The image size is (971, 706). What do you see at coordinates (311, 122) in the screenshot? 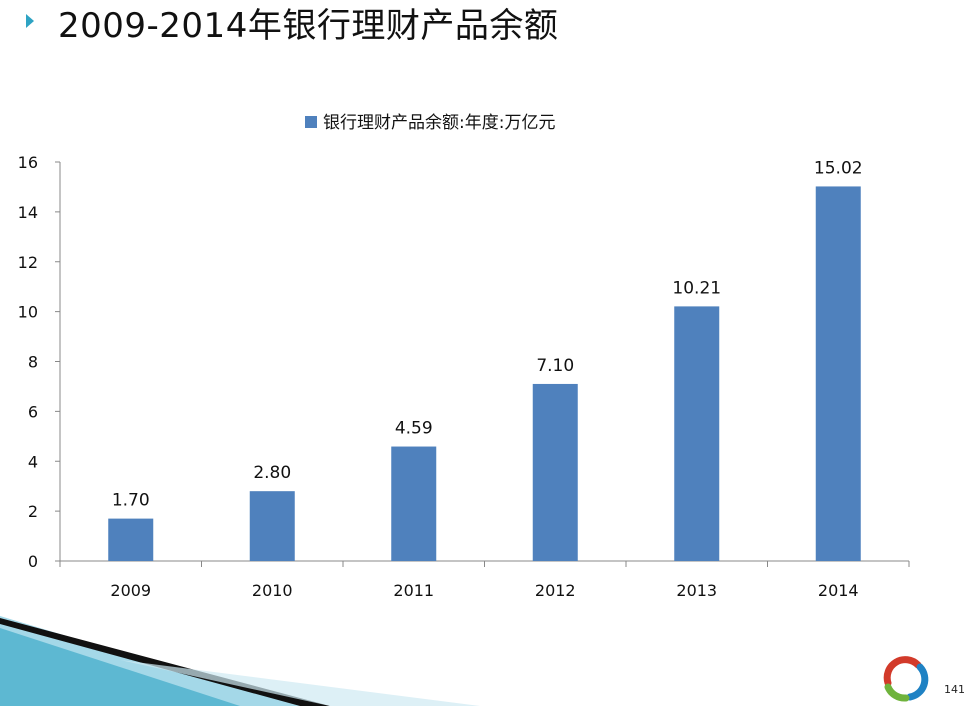
I see `legend-swatch` at bounding box center [311, 122].